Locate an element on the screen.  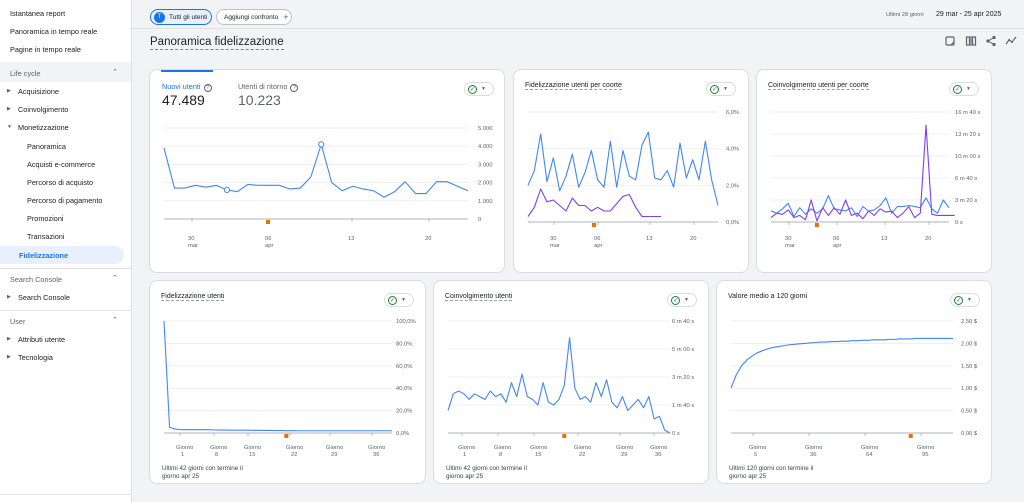
y-tick-label: 0,00 $ is located at coordinates (969, 434).